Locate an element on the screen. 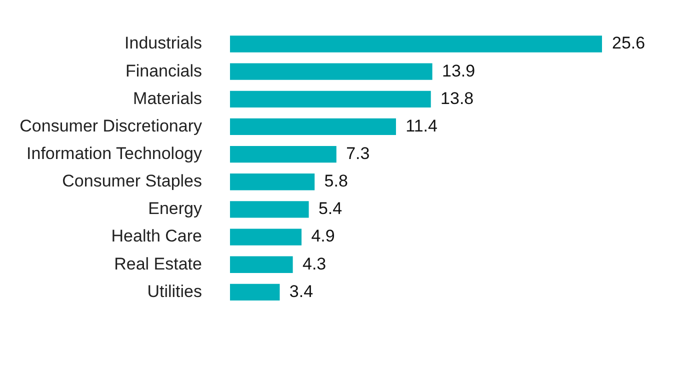  data-label: 5.8 is located at coordinates (336, 181).